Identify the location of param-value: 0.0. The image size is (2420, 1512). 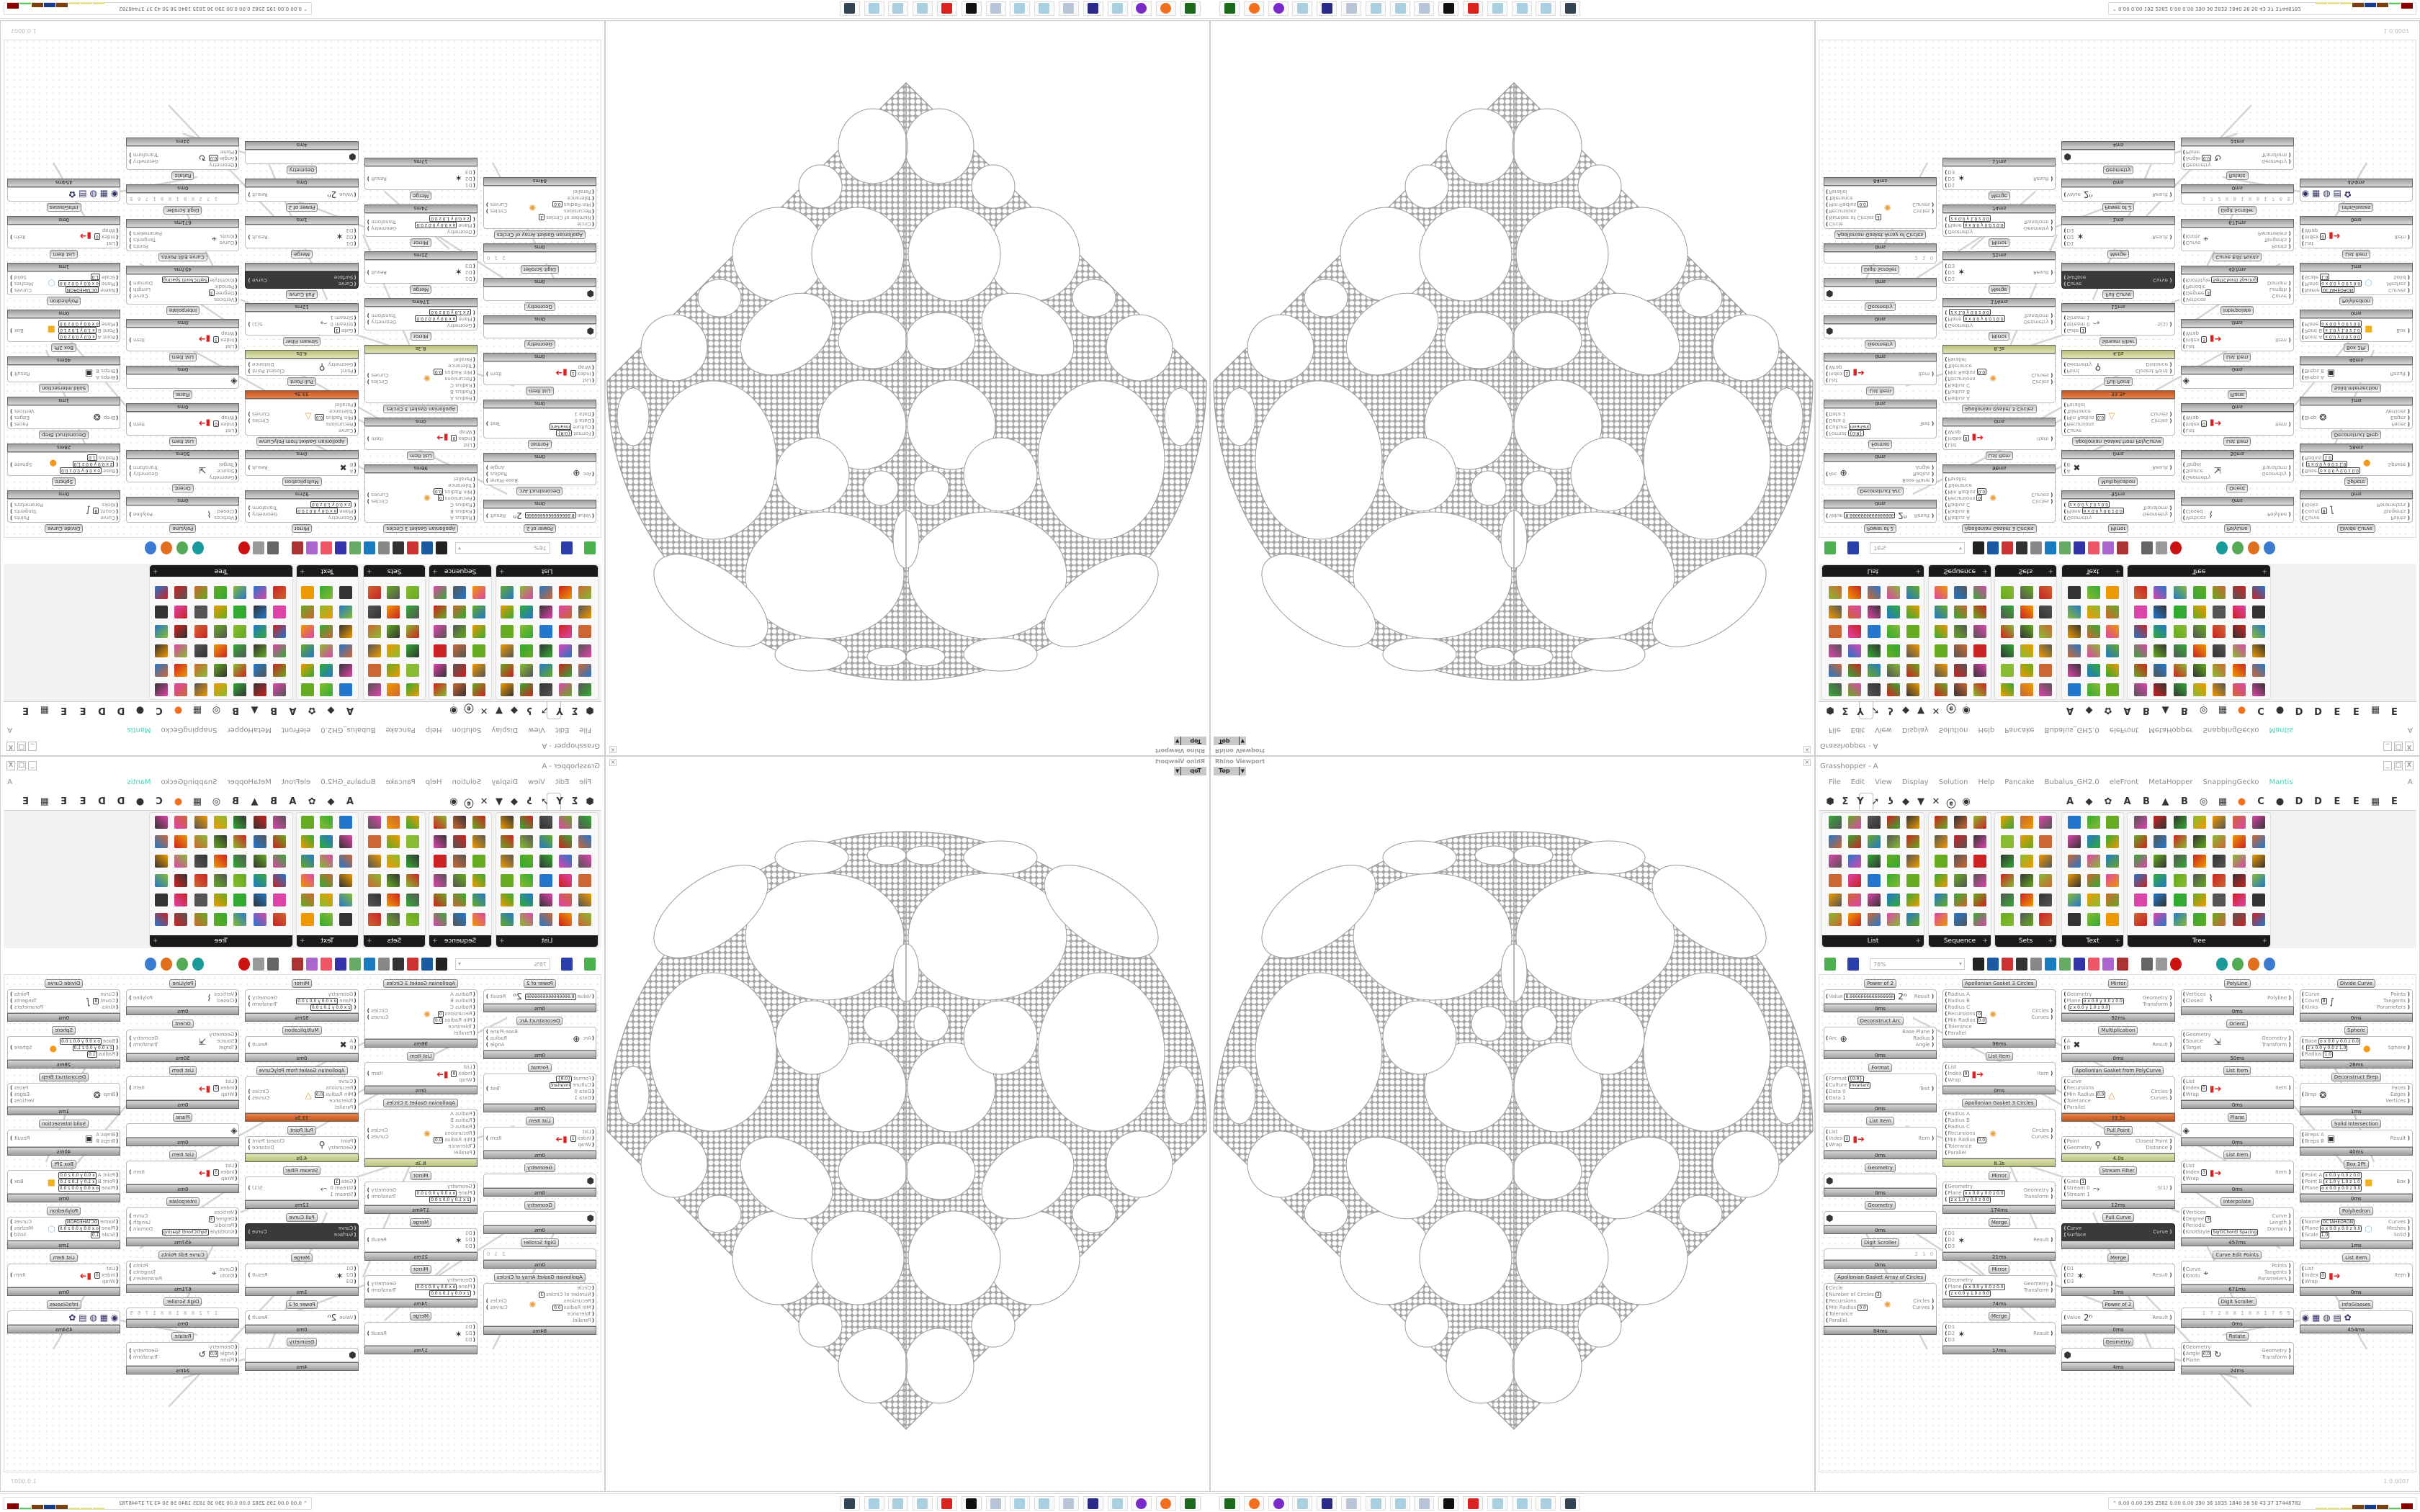
(438, 491).